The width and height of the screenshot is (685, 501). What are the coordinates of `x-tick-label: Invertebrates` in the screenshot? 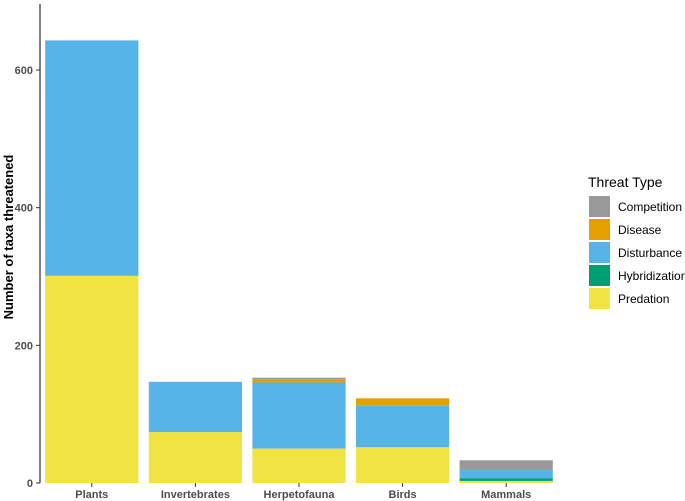 It's located at (195, 495).